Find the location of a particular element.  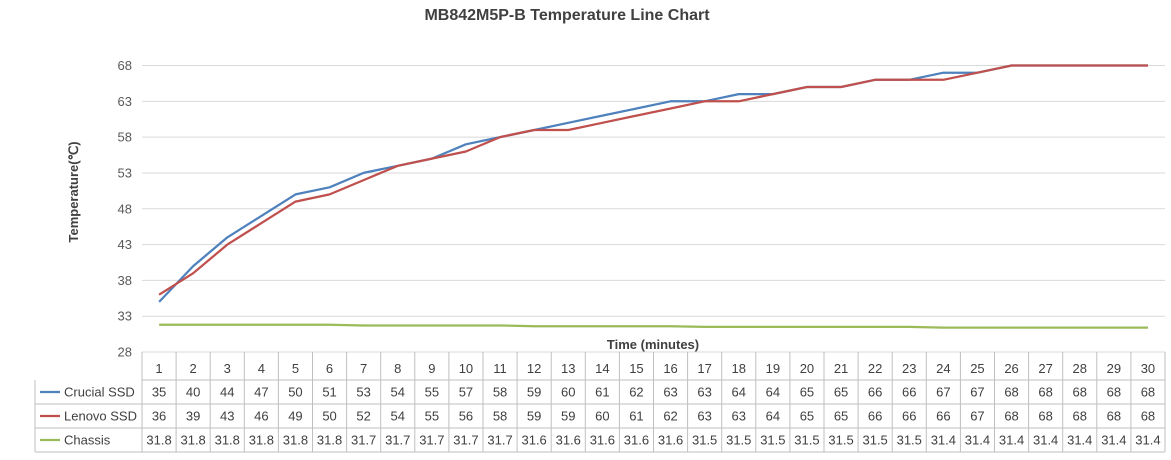

data-label: 51 is located at coordinates (329, 392).